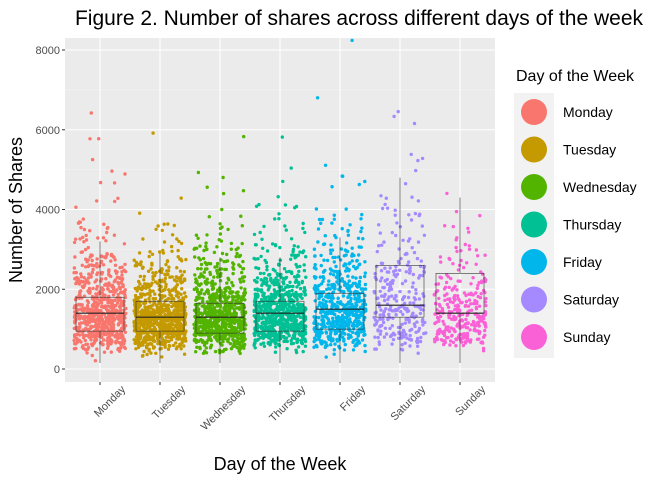 The image size is (672, 480). What do you see at coordinates (281, 464) in the screenshot?
I see `x-axis-title: Day of the Week` at bounding box center [281, 464].